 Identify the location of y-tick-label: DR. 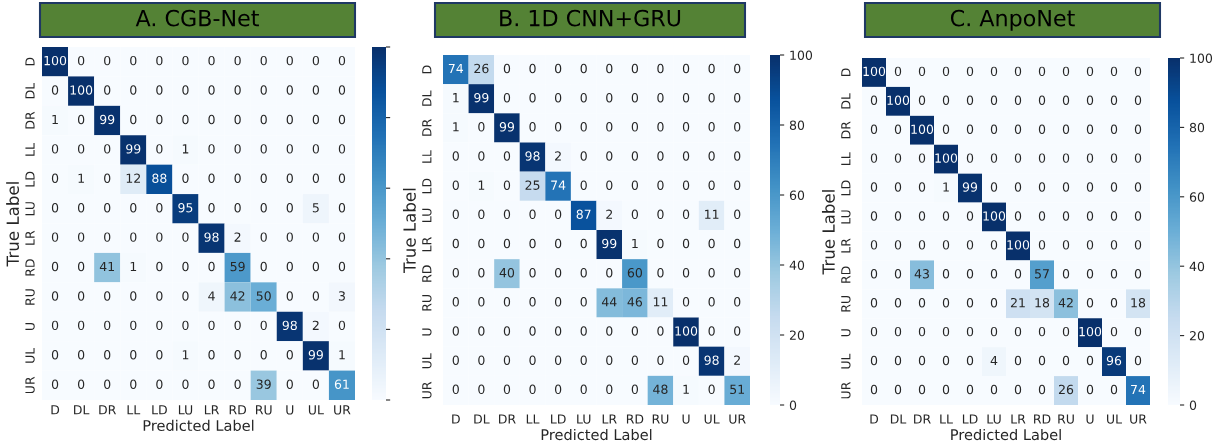
(846, 130).